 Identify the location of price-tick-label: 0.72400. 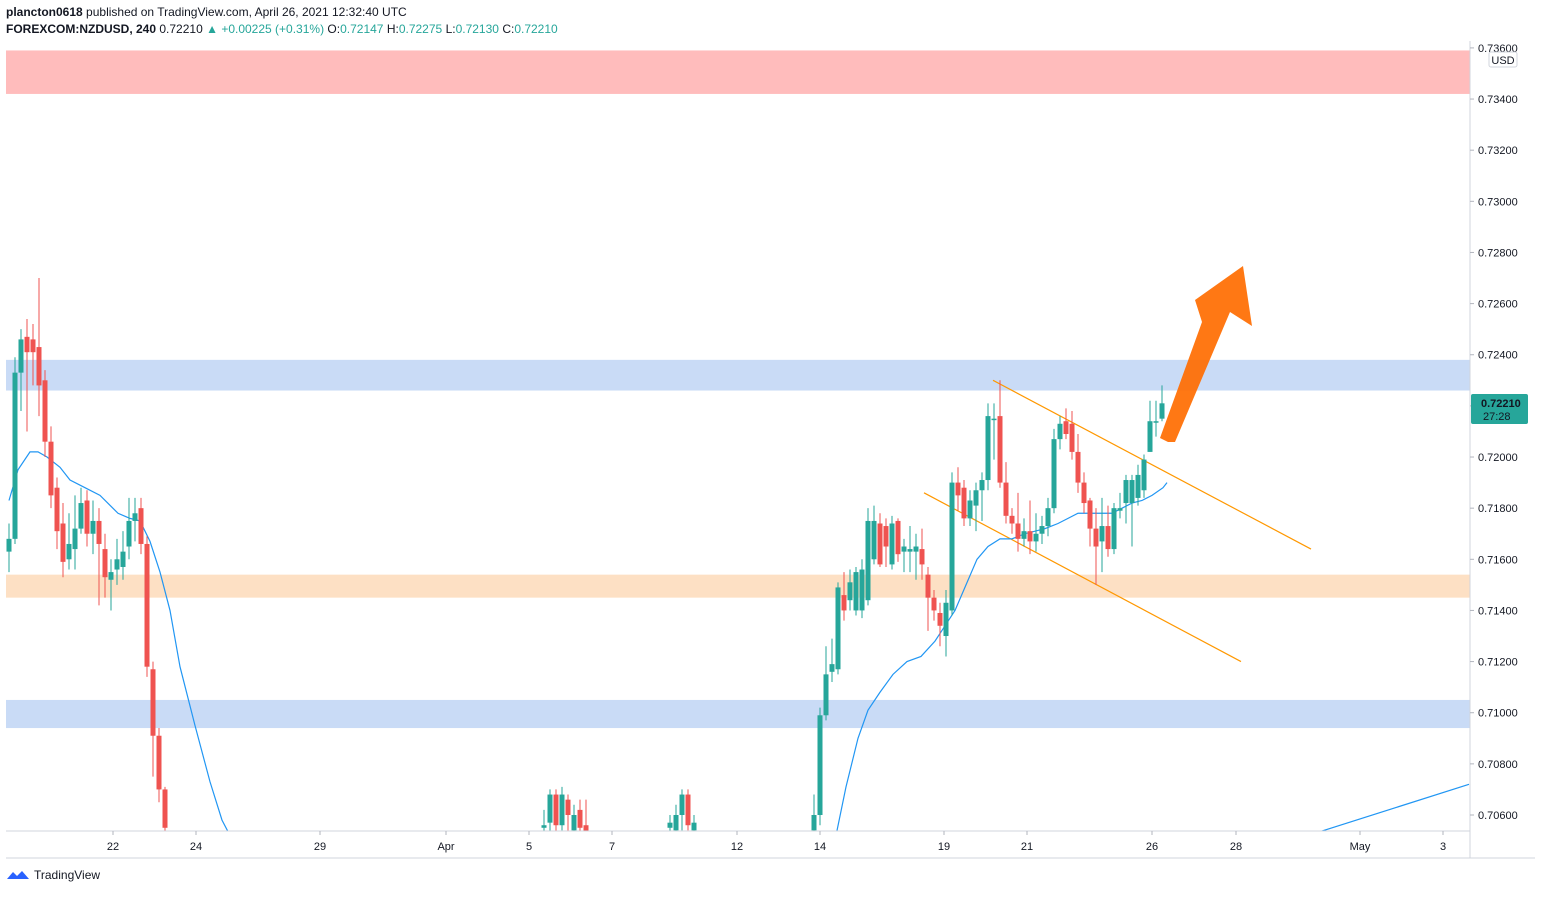
(1498, 356).